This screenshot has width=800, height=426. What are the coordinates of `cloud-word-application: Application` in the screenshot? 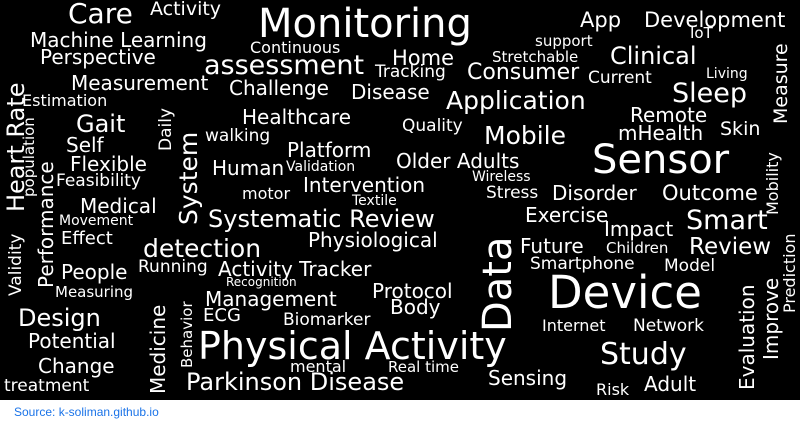 It's located at (516, 100).